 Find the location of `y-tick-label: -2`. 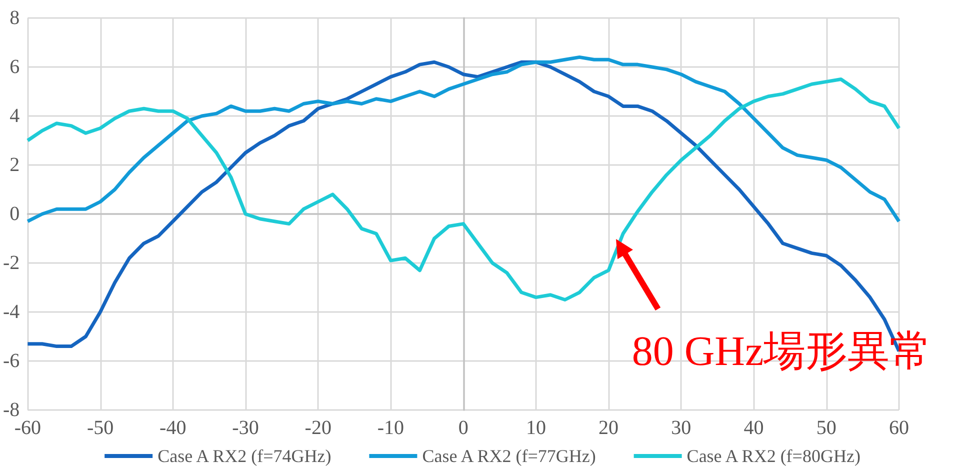

y-tick-label: -2 is located at coordinates (11, 263).